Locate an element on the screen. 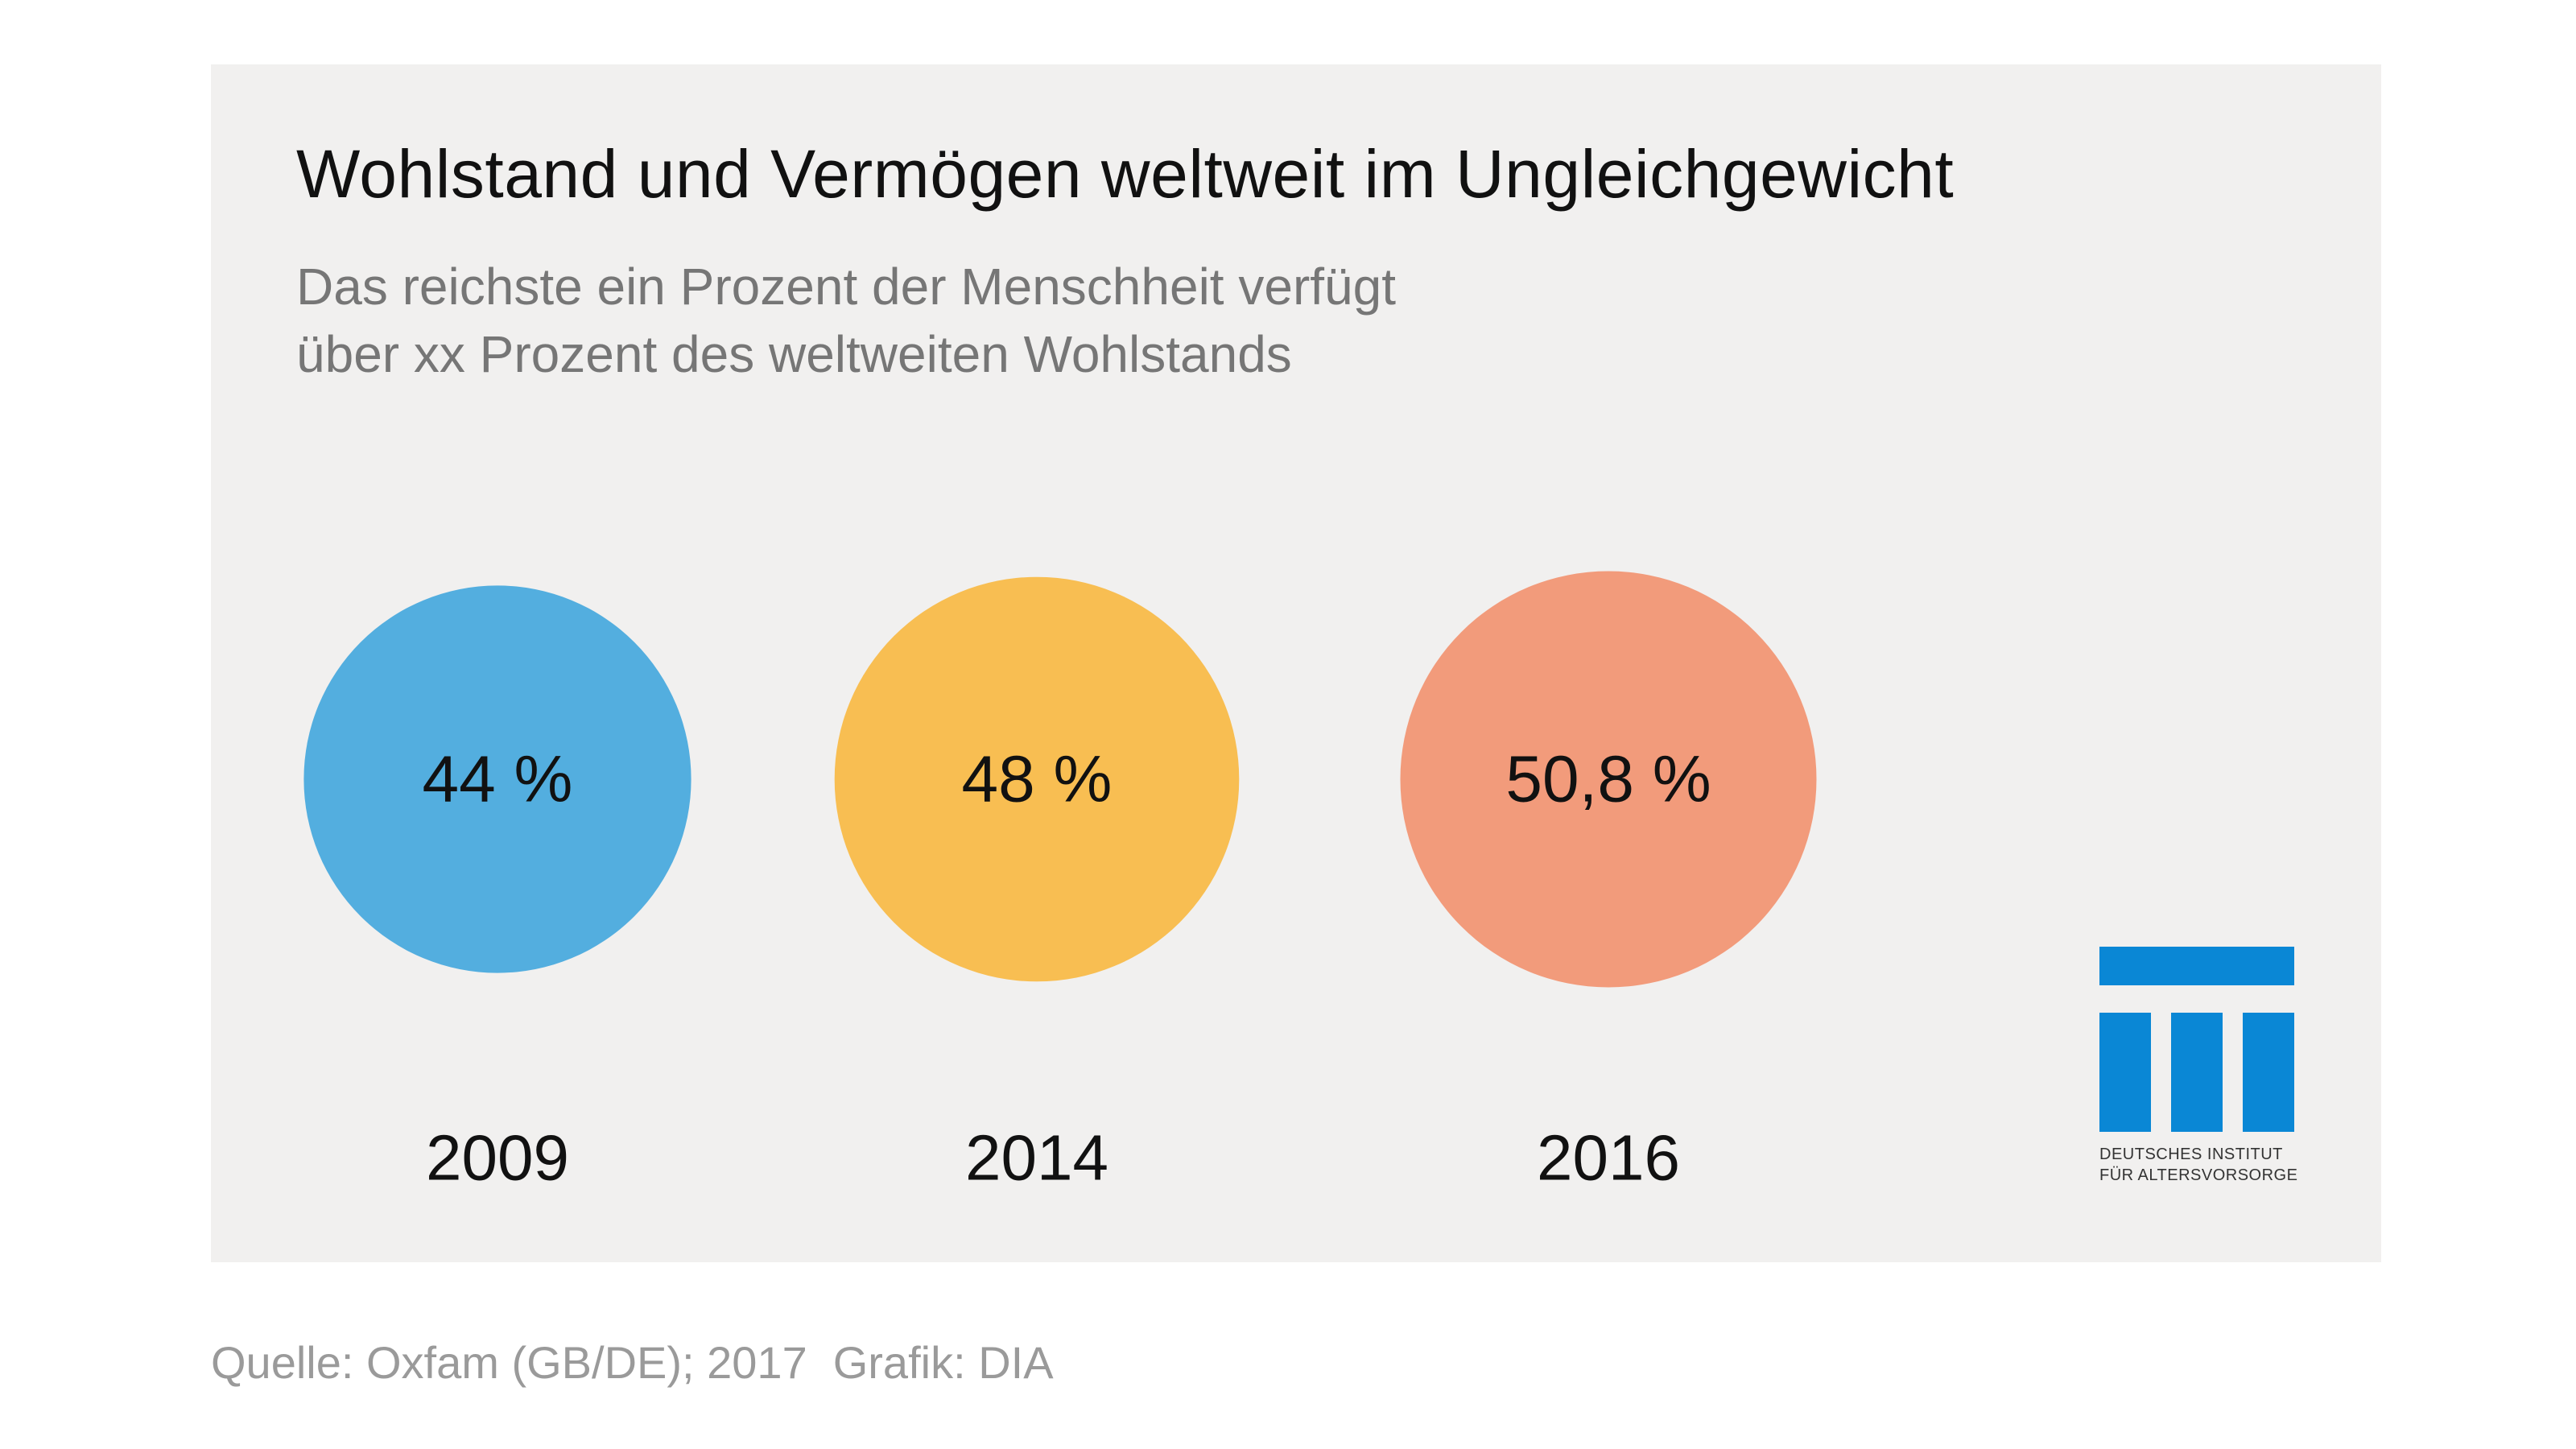 The image size is (2576, 1449). logo-bar-top is located at coordinates (2196, 966).